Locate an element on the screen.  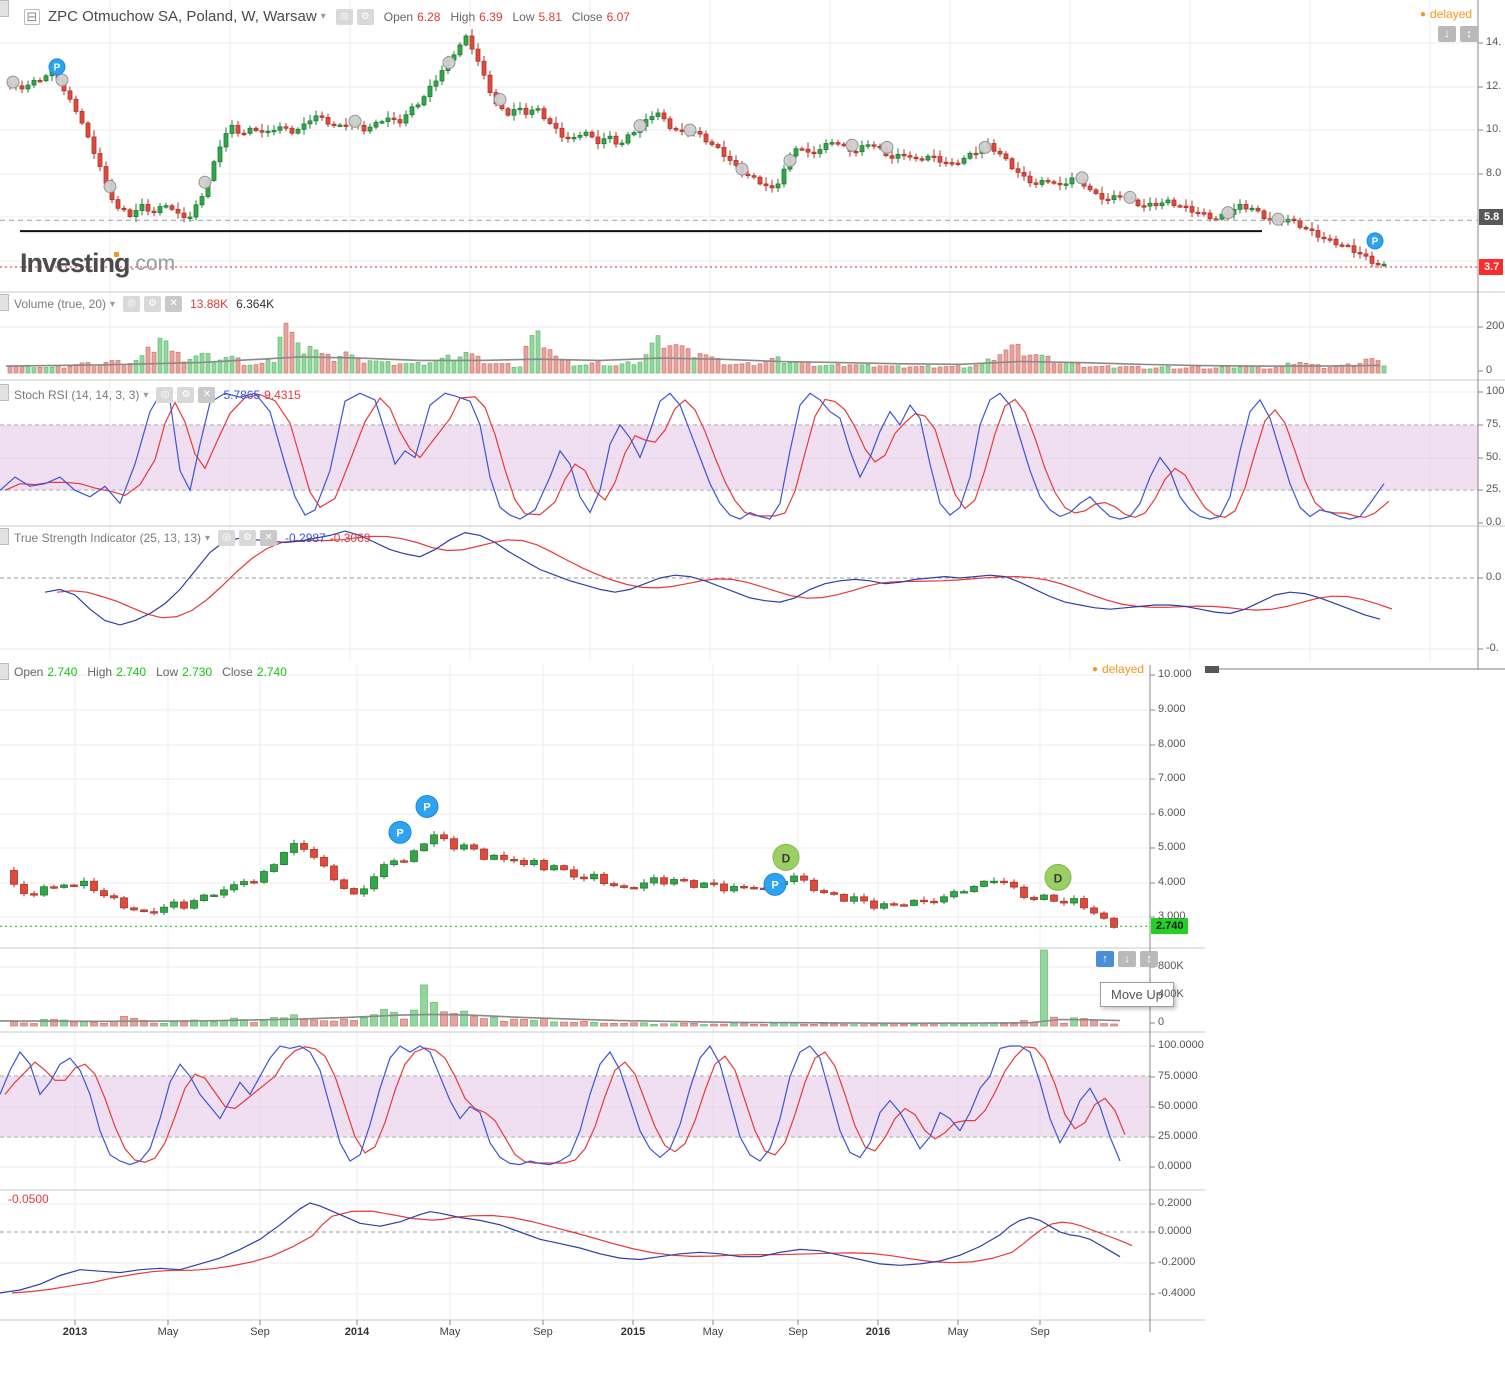
y-axis-tick: 6.000 is located at coordinates (1172, 813).